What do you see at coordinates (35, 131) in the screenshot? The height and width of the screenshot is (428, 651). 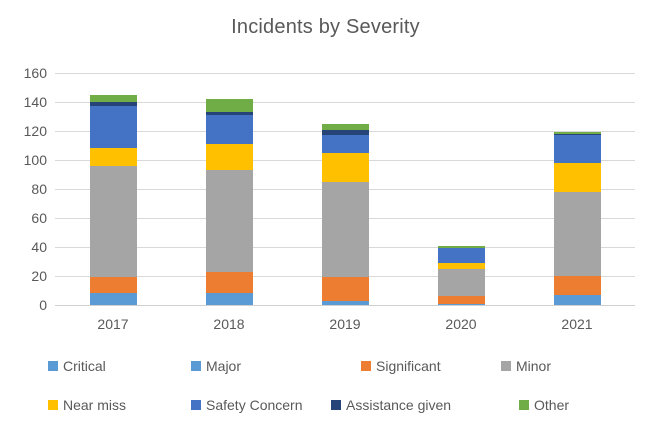 I see `y-tick-label-120: 120` at bounding box center [35, 131].